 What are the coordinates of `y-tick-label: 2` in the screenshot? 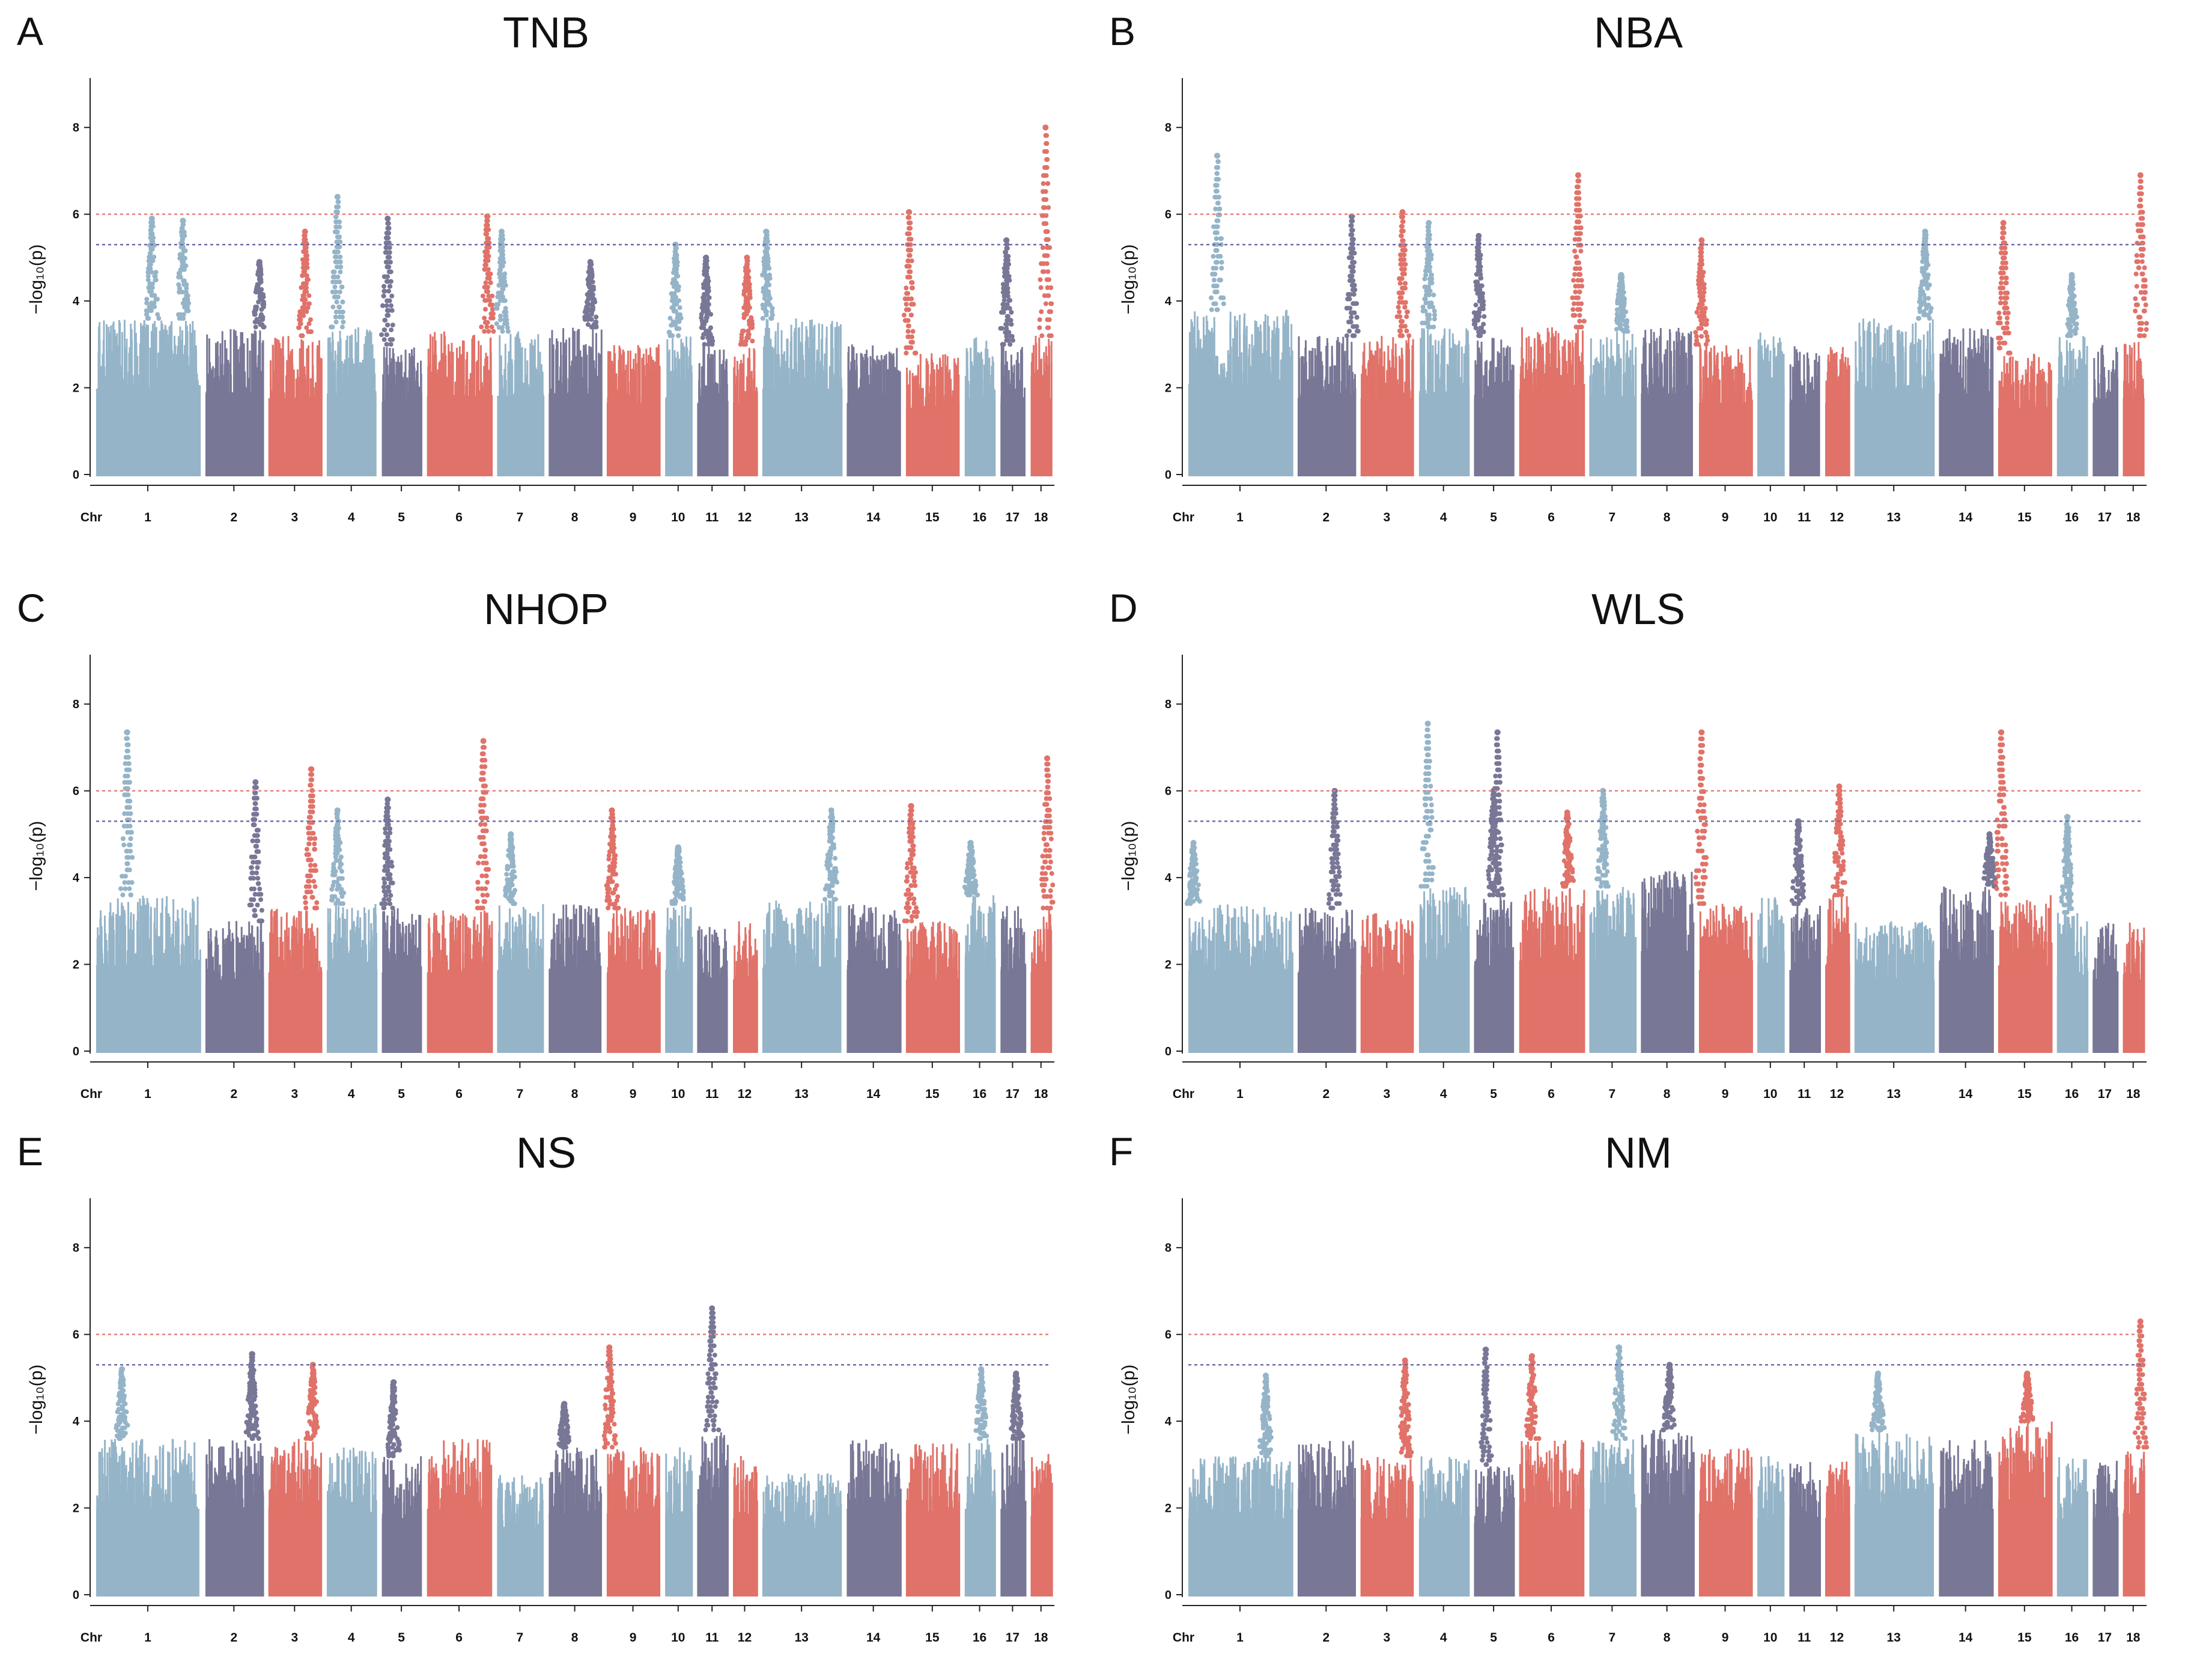 It's located at (76, 388).